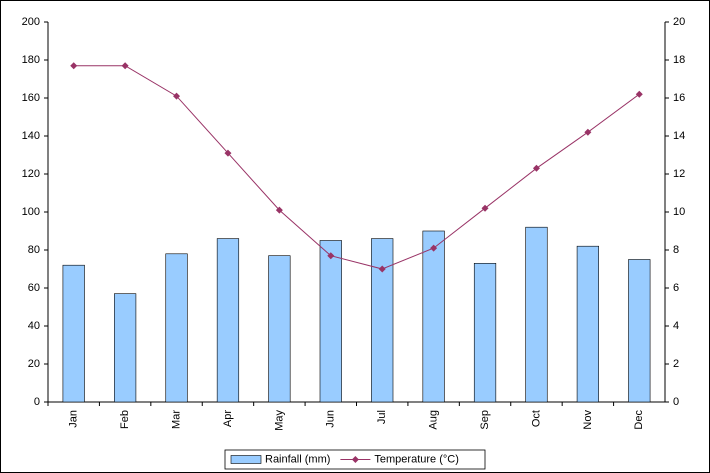 The image size is (710, 473). Describe the element at coordinates (31, 174) in the screenshot. I see `y-tick-label: 120` at that location.